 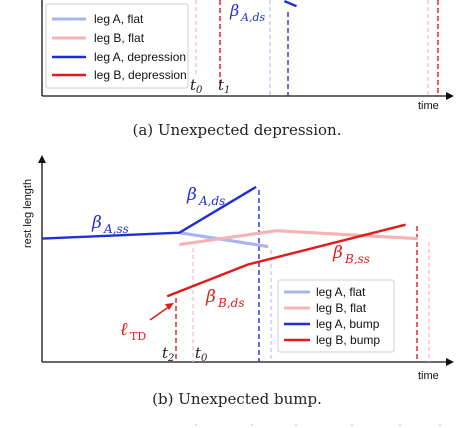 What do you see at coordinates (450, 96) in the screenshot?
I see `panel-a-x-arrow` at bounding box center [450, 96].